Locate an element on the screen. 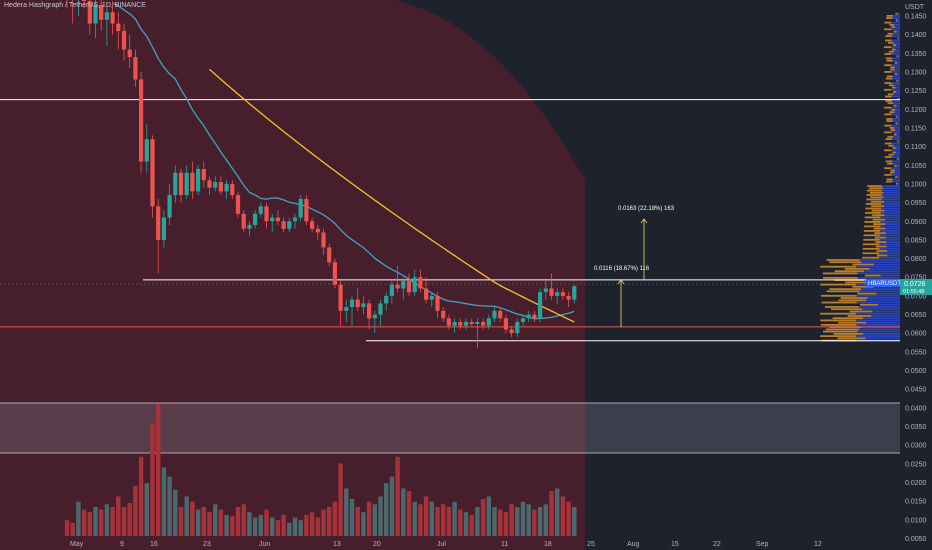 Image resolution: width=932 pixels, height=550 pixels. time-tick-label: 25 is located at coordinates (591, 544).